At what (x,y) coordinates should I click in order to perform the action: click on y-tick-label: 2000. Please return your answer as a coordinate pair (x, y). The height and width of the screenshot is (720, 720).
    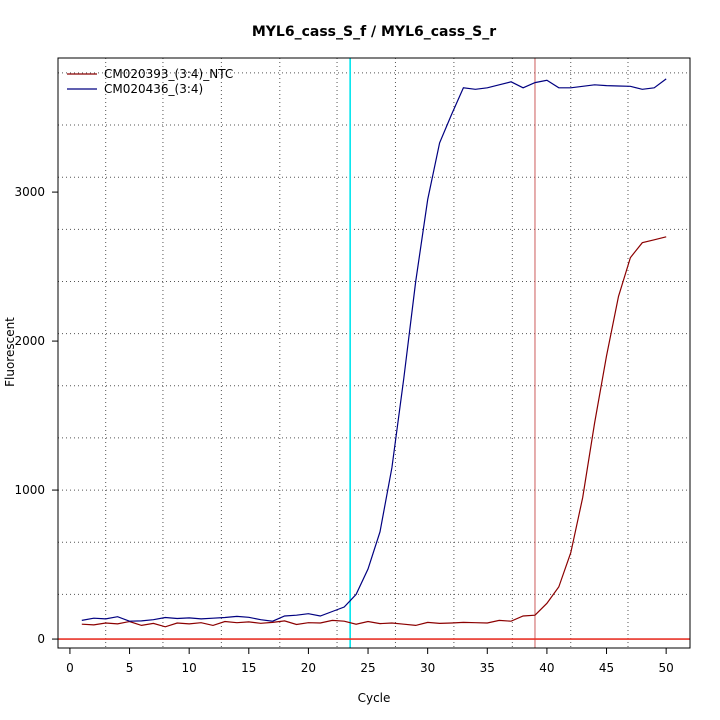
    Looking at the image, I should click on (29, 341).